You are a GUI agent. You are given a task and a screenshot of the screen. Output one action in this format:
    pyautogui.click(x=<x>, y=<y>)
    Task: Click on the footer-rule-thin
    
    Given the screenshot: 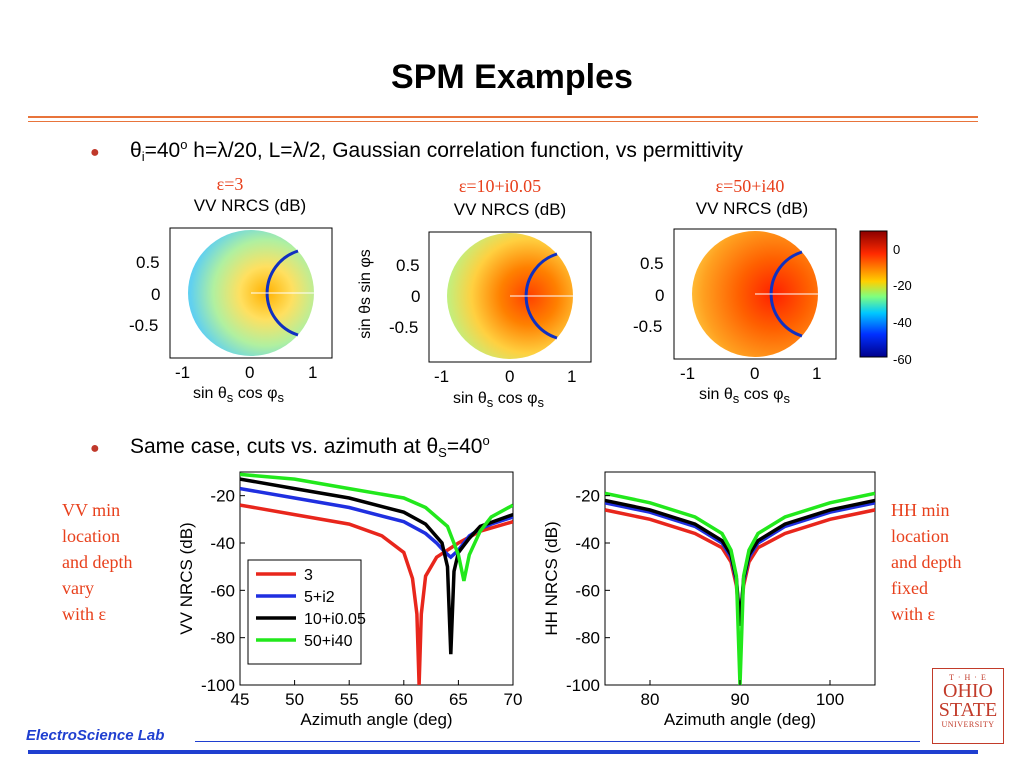 What is the action you would take?
    pyautogui.click(x=557, y=741)
    